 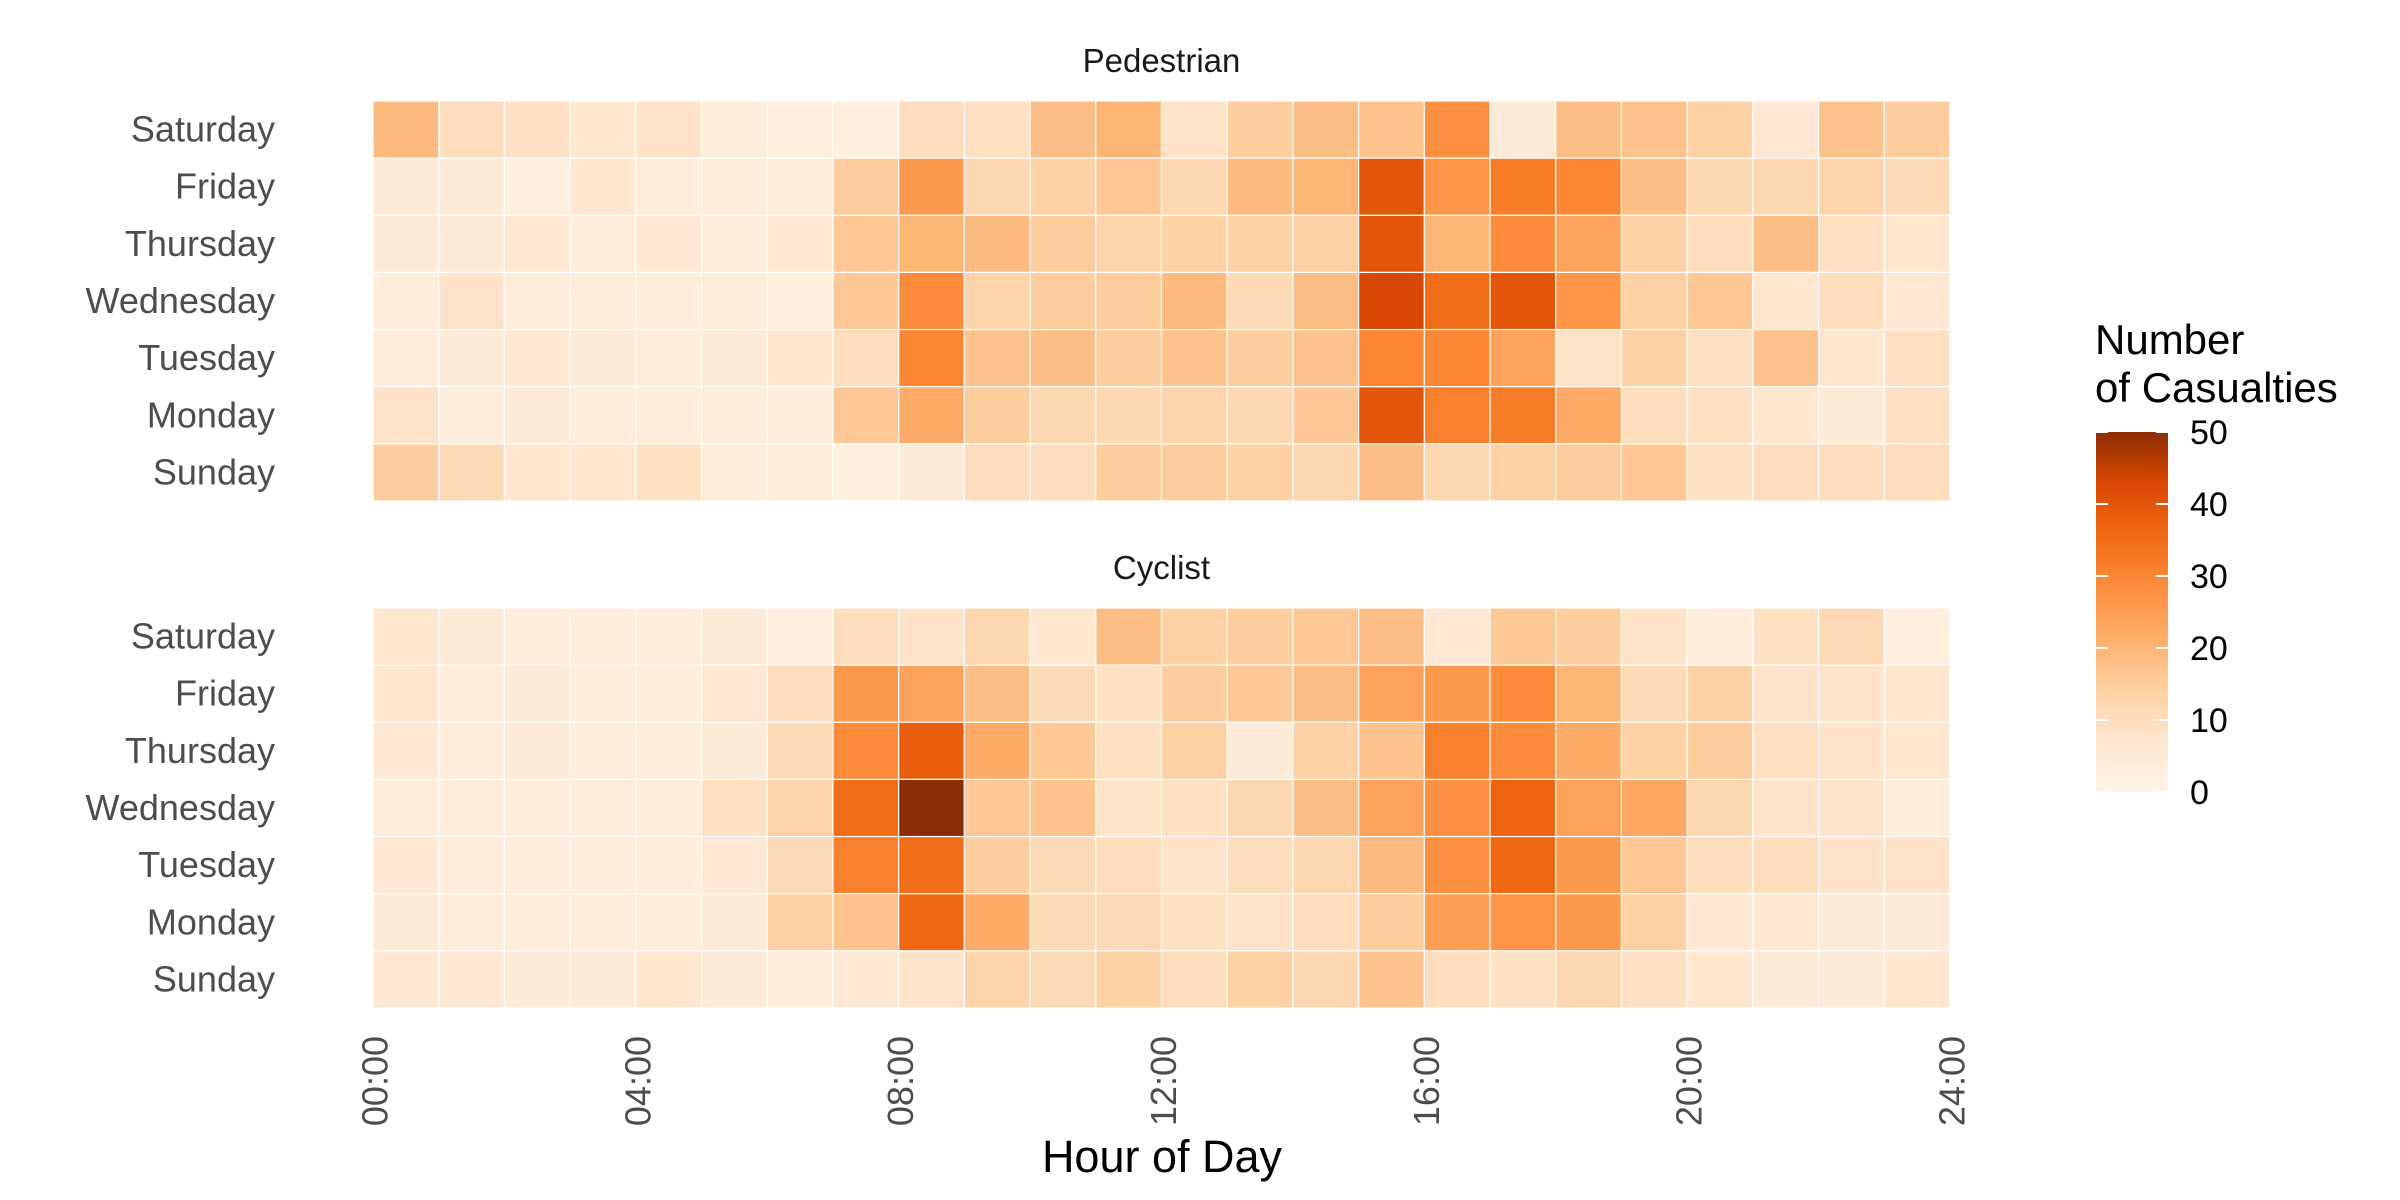 I want to click on legend-tick-label: 40, so click(x=2209, y=505).